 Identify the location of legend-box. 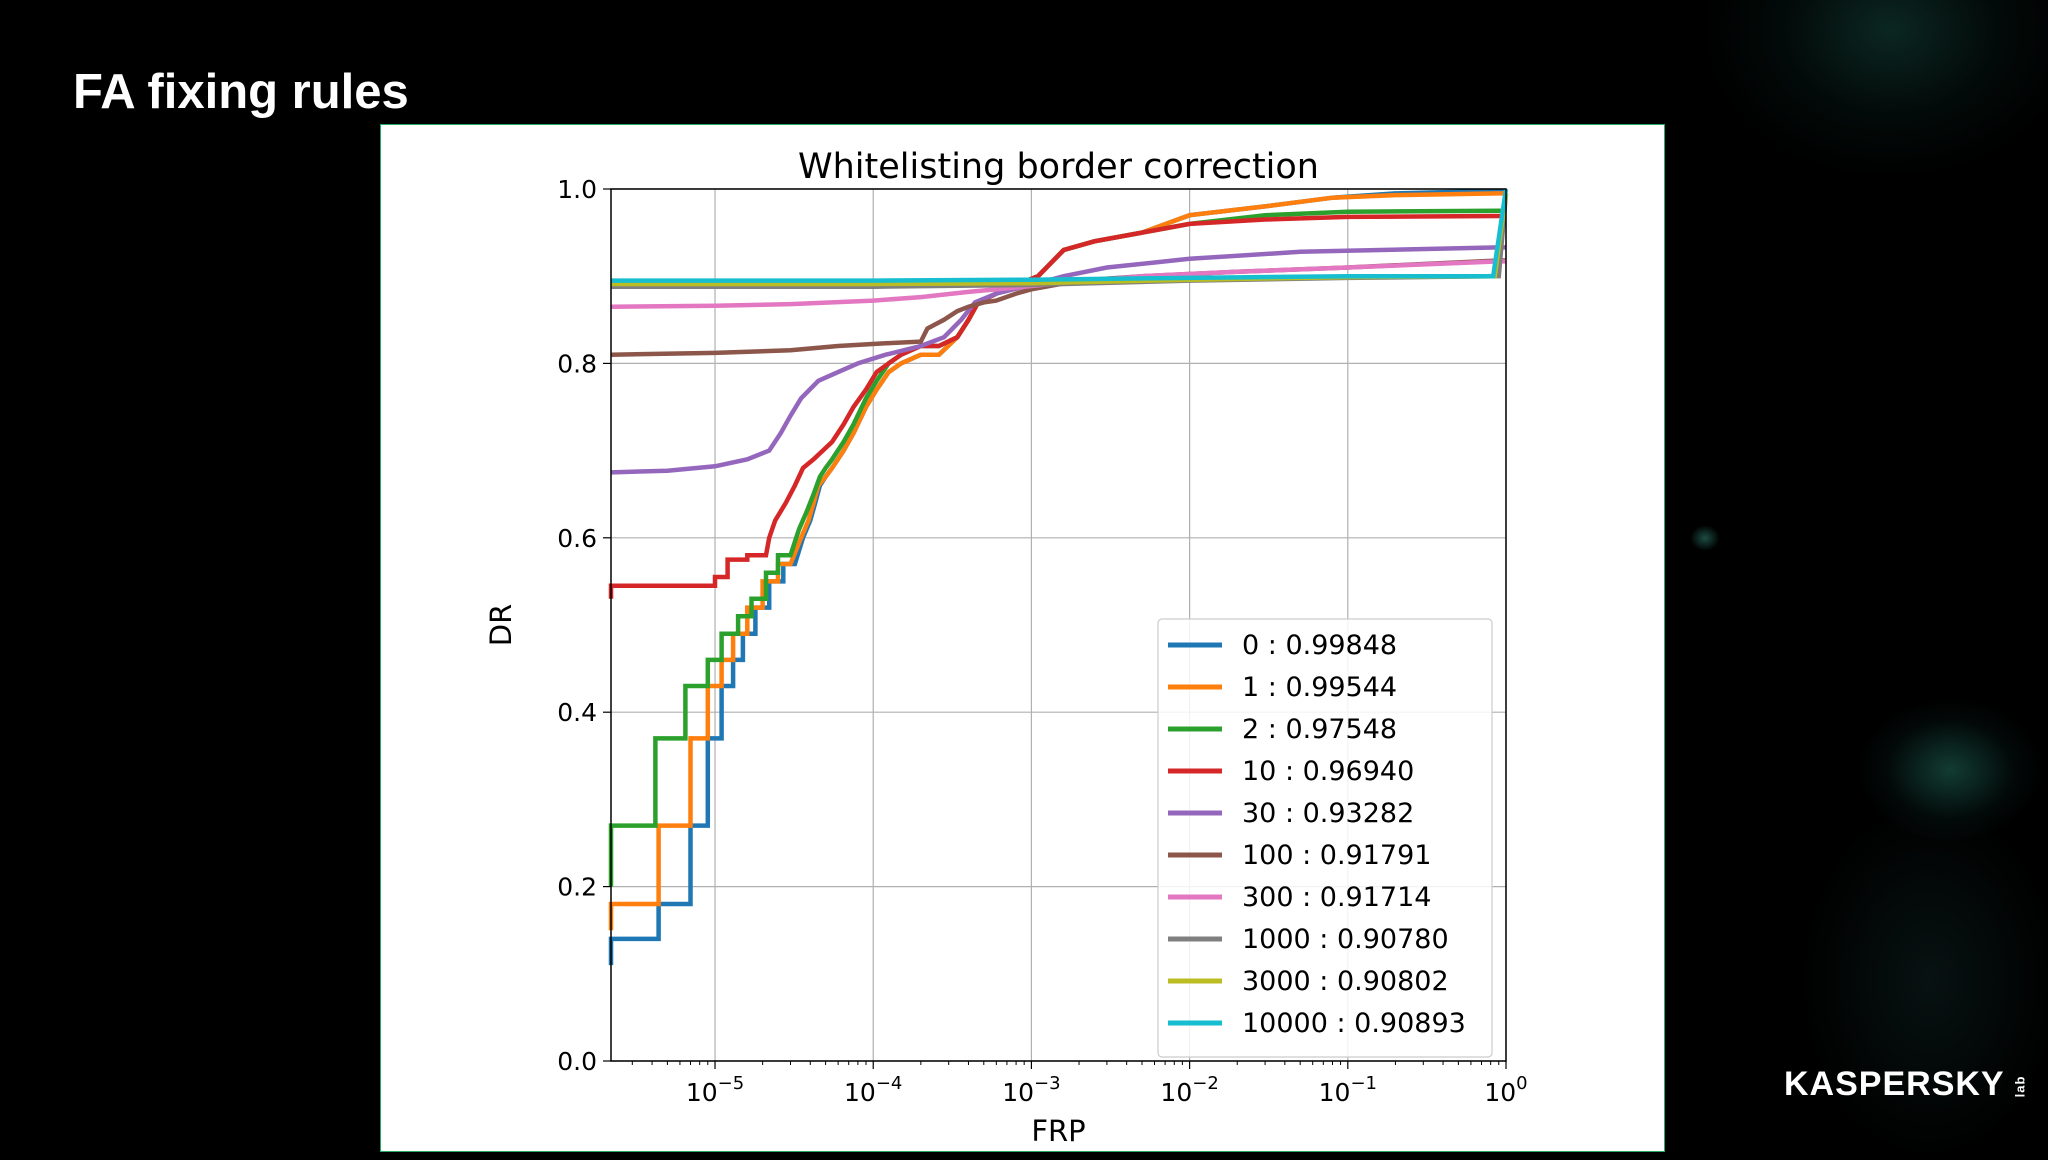
(1325, 838).